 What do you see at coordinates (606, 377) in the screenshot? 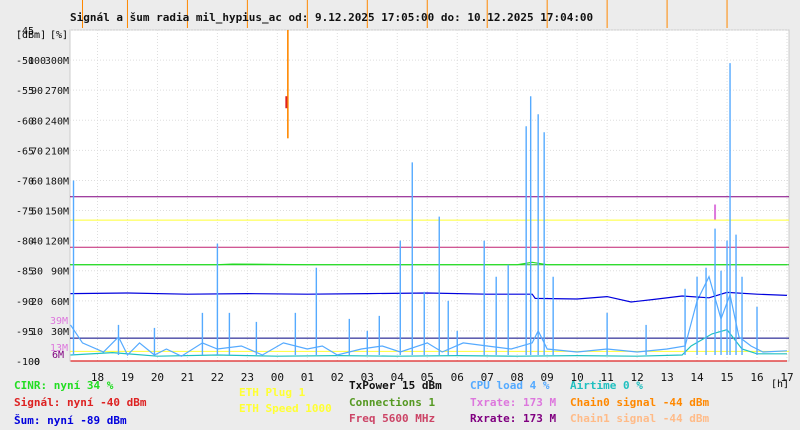
I see `x-tick-label: 11` at bounding box center [606, 377].